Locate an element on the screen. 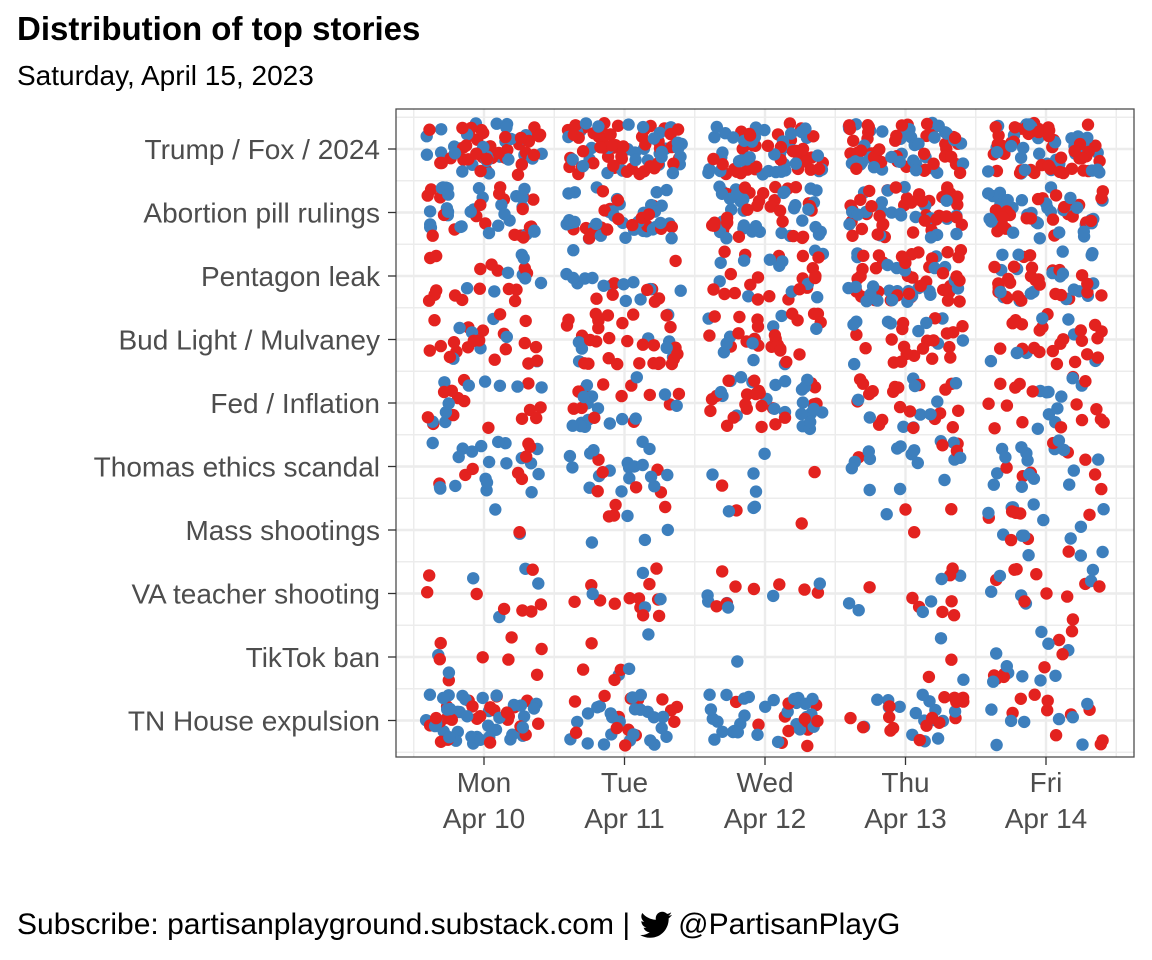  x-tick-date: Apr 14 is located at coordinates (1046, 818).